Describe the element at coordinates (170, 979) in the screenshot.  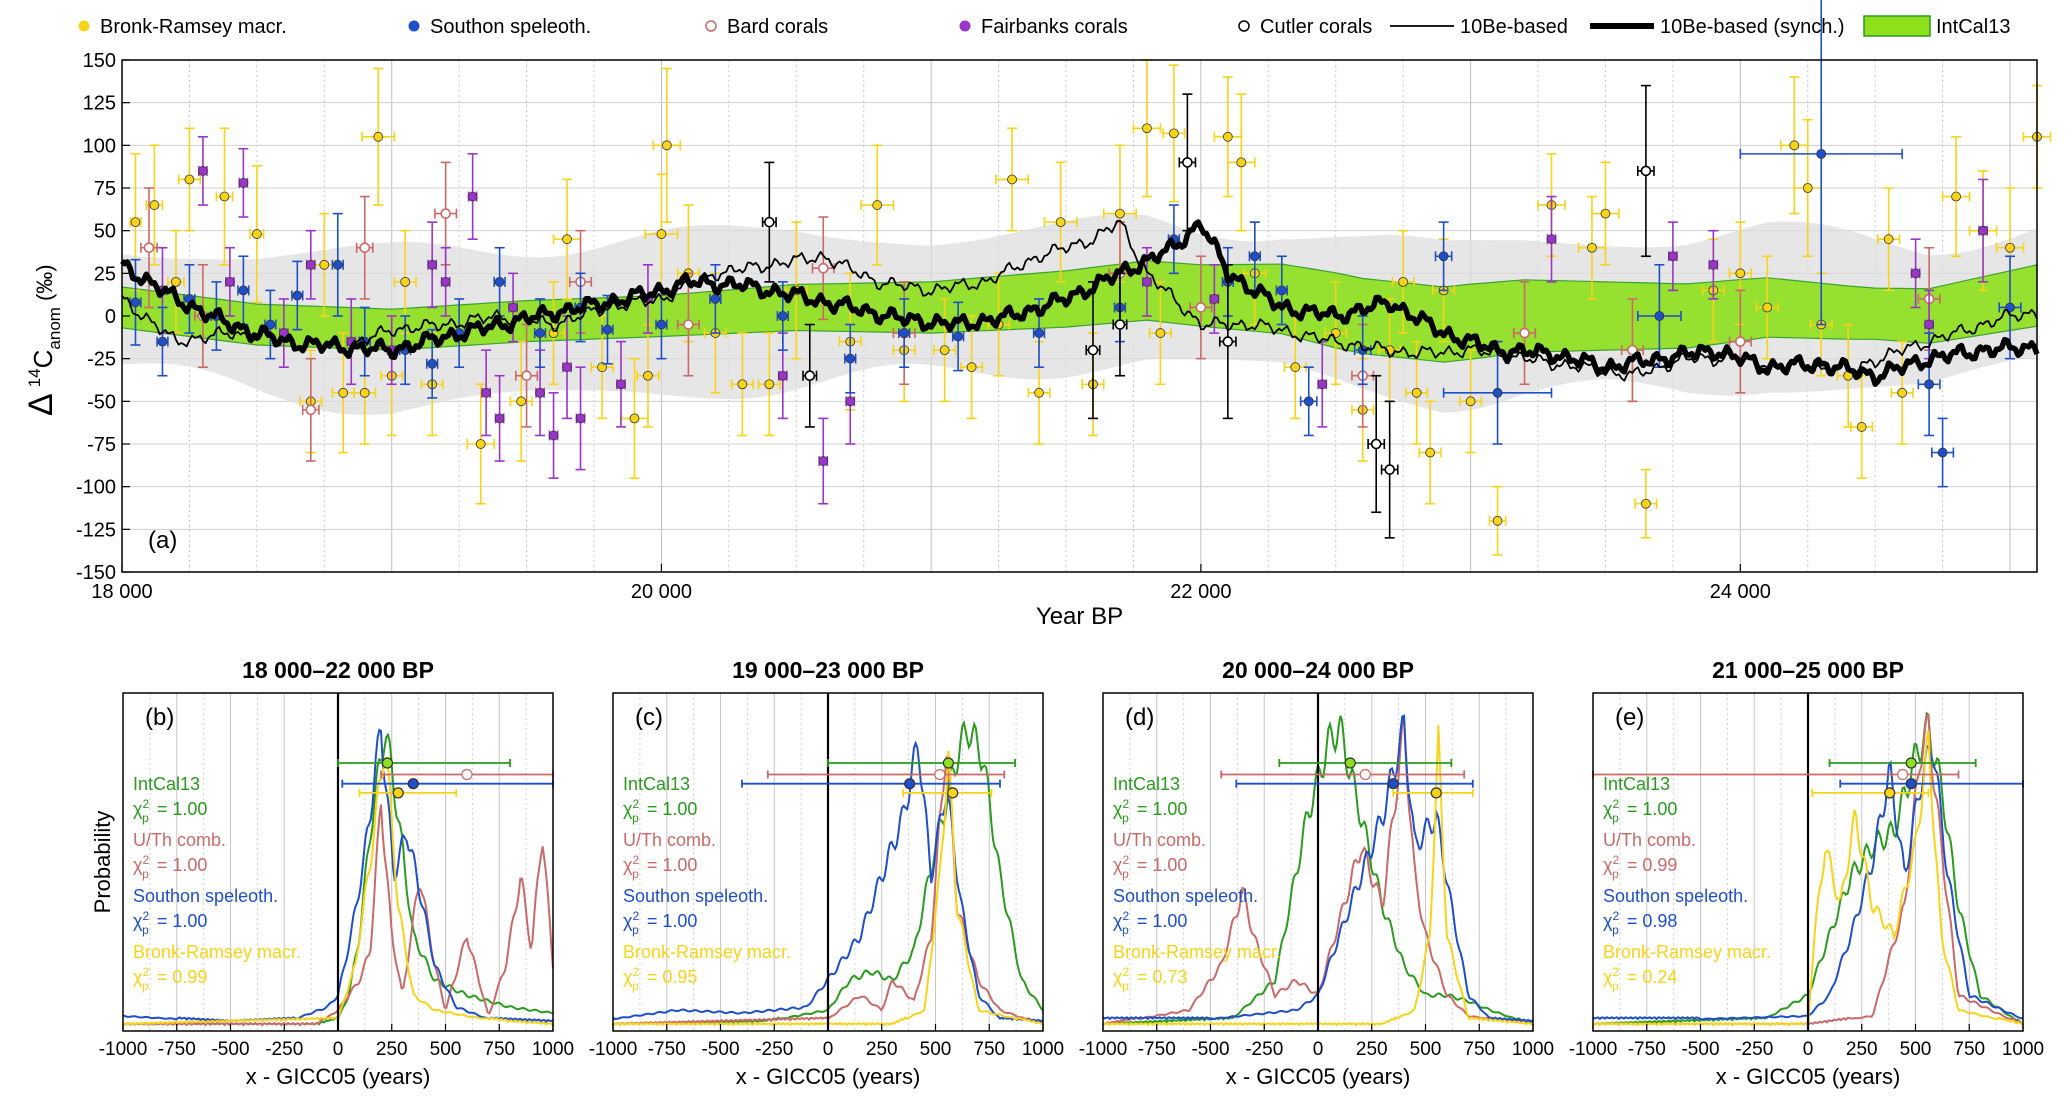
I see `chi-squared-label: χ2 p = 0.99` at that location.